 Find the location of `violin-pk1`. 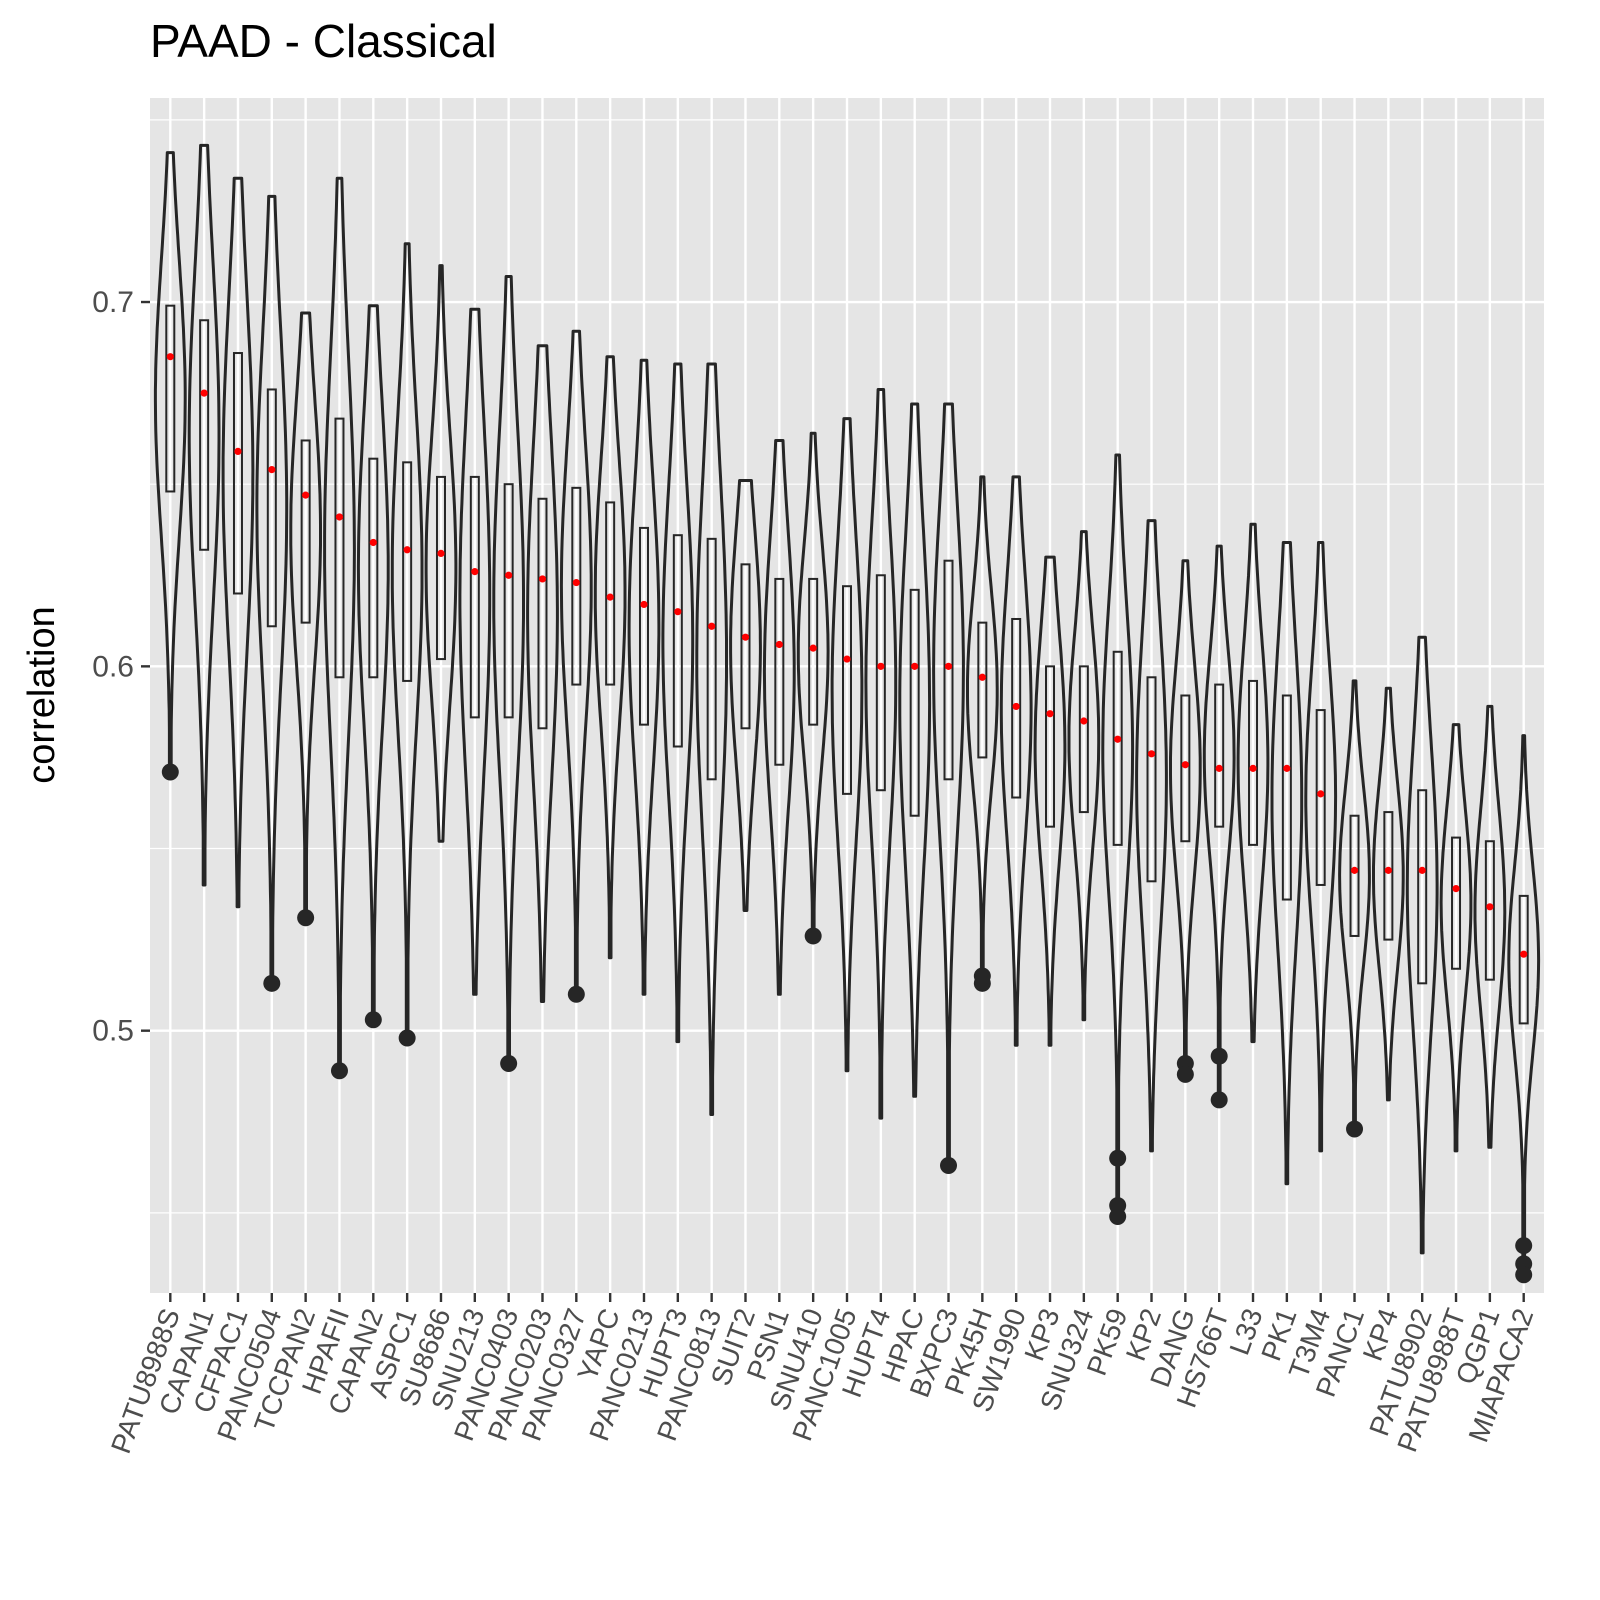

violin-pk1 is located at coordinates (1287, 863).